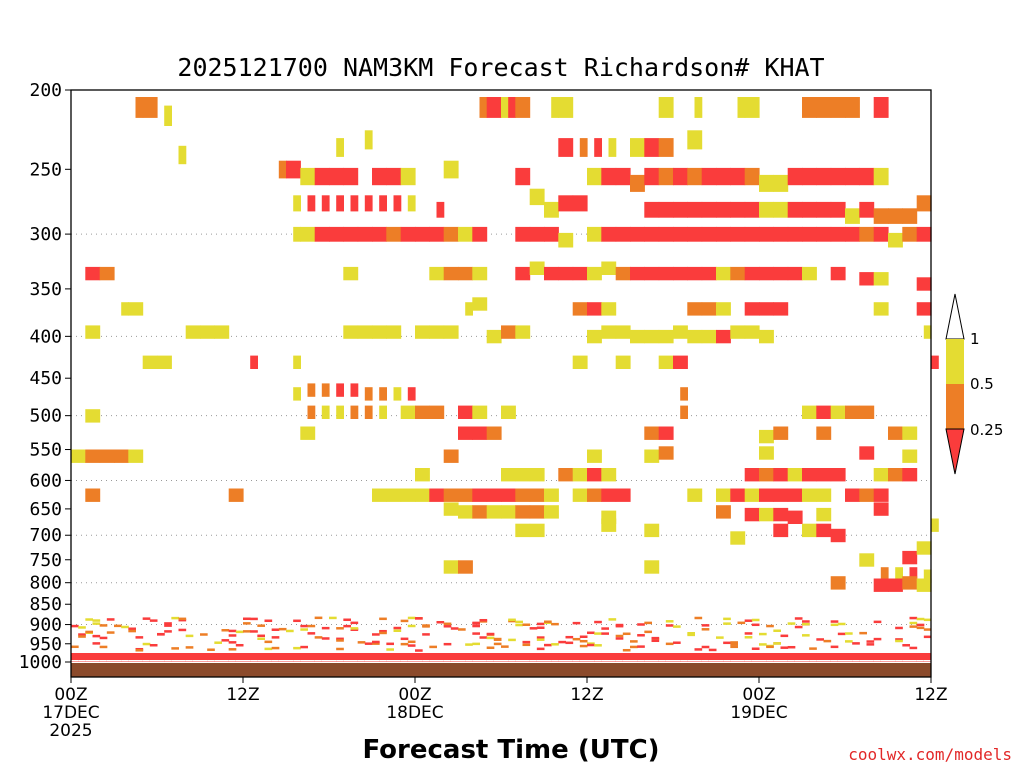 Image resolution: width=1024 pixels, height=768 pixels. Describe the element at coordinates (45, 416) in the screenshot. I see `y-tick-label: 500` at that location.